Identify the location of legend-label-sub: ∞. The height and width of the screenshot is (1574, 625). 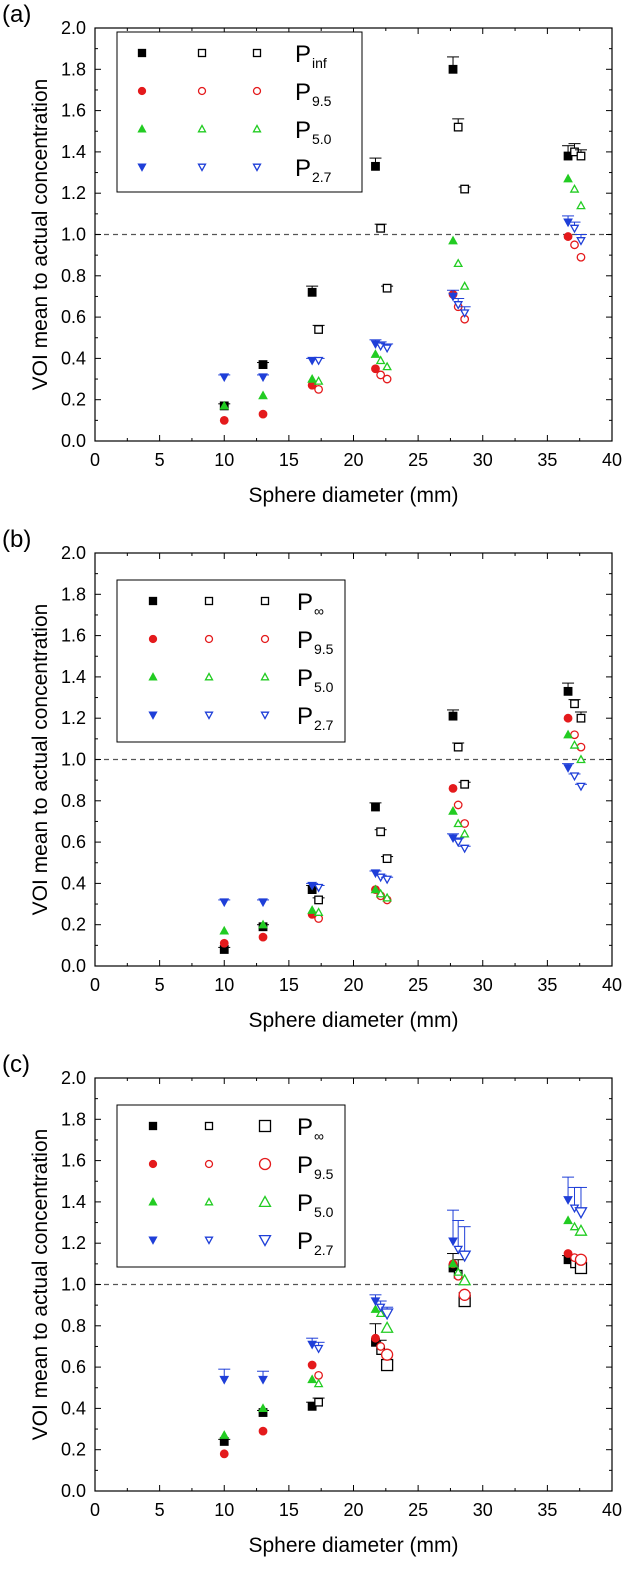
(319, 1136).